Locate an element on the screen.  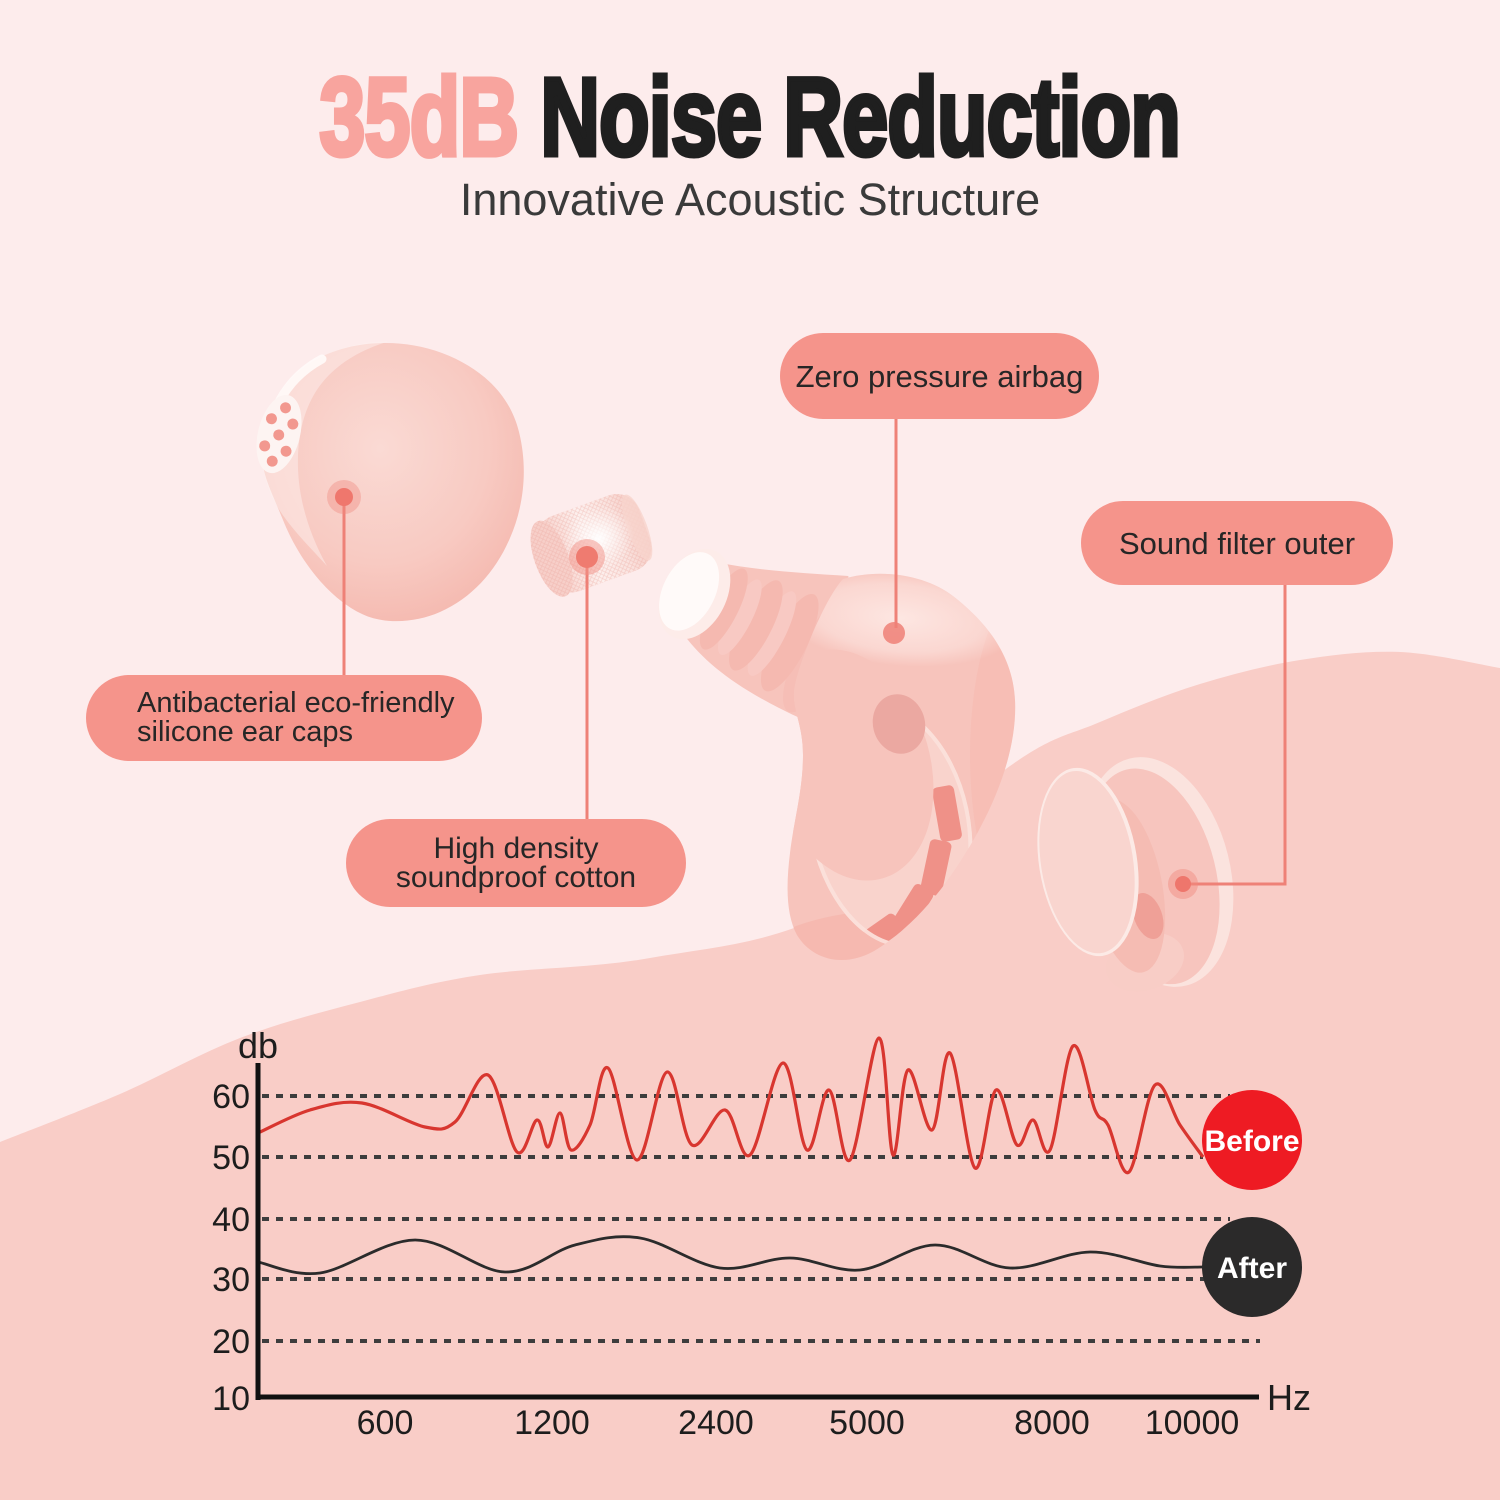
svg-text: 8000 is located at coordinates (1052, 1423).